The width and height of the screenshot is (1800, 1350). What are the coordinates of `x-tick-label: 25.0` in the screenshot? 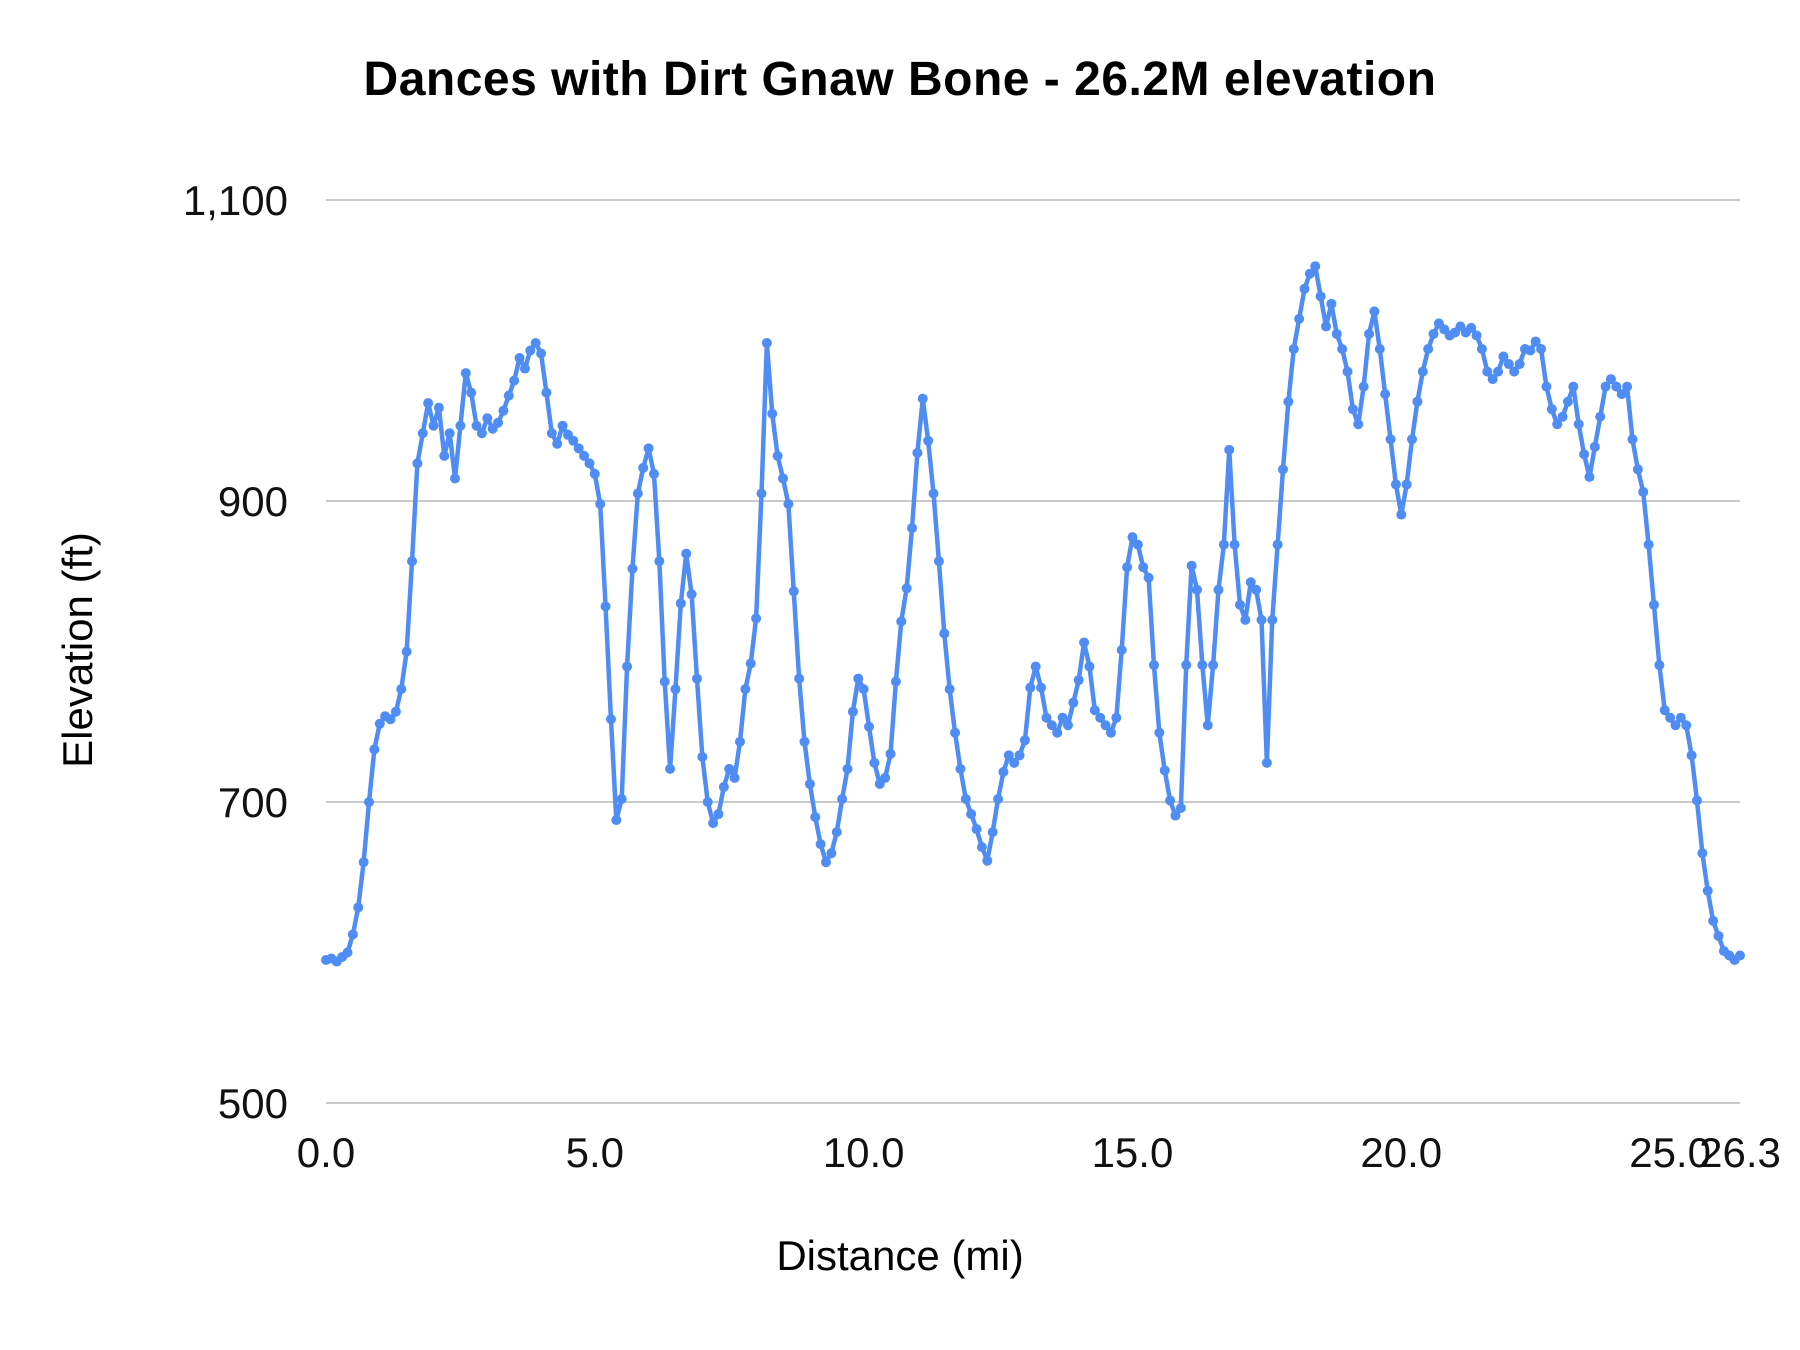 It's located at (1670, 1152).